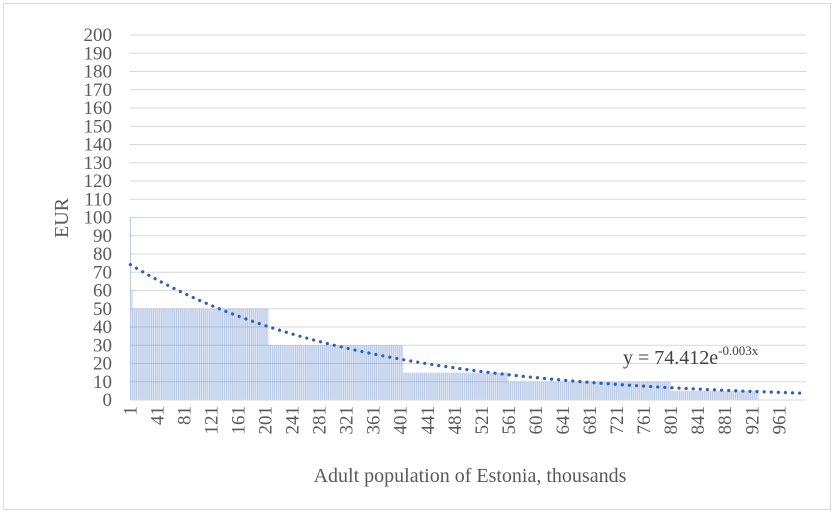 The height and width of the screenshot is (515, 836). Describe the element at coordinates (102, 345) in the screenshot. I see `y-tick-label: 30` at that location.